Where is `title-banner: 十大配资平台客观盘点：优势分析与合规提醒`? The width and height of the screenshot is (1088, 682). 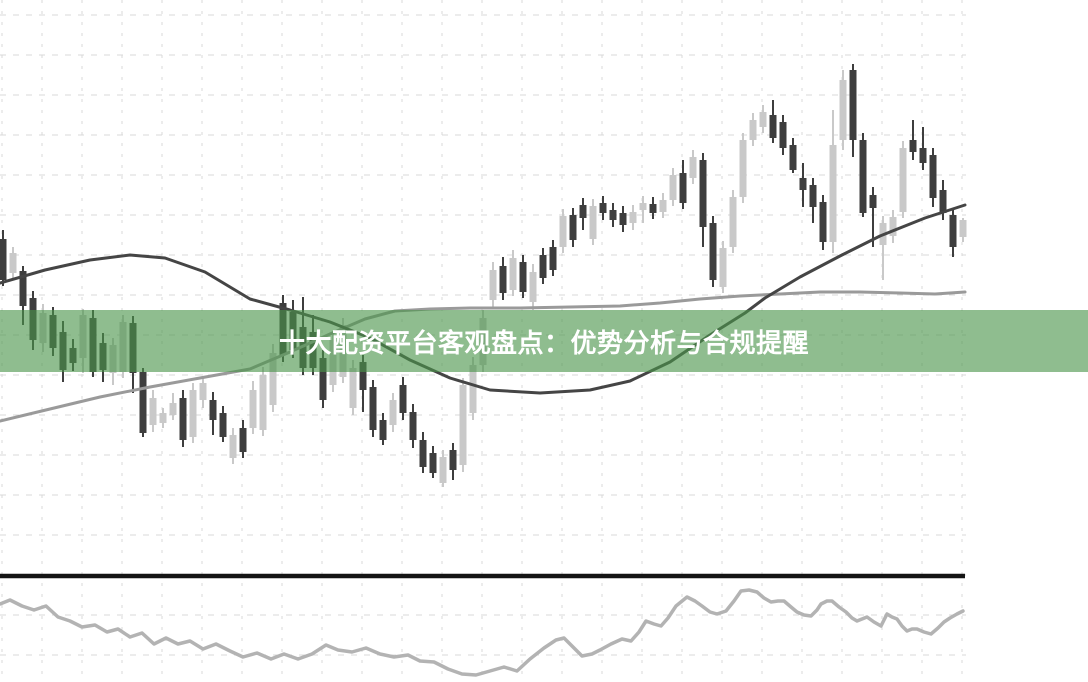 title-banner: 十大配资平台客观盘点：优势分析与合规提醒 is located at coordinates (544, 341).